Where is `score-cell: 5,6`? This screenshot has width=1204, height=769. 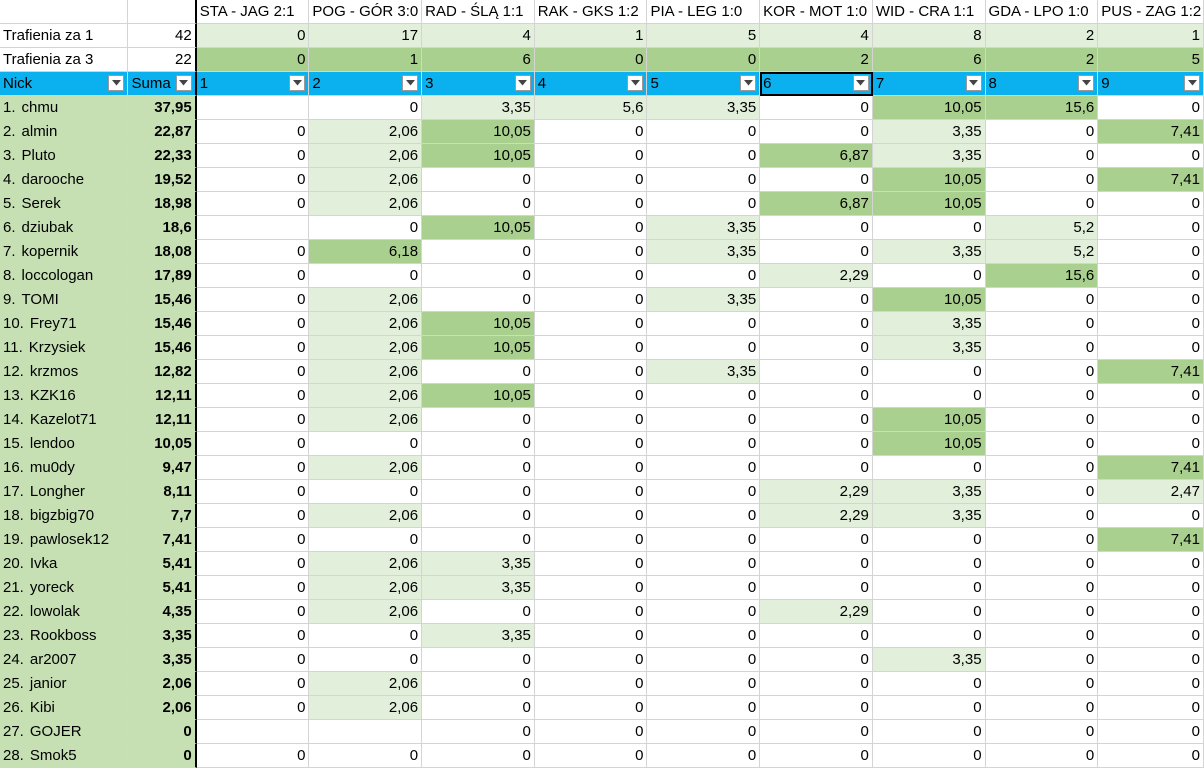
score-cell: 5,6 is located at coordinates (591, 108).